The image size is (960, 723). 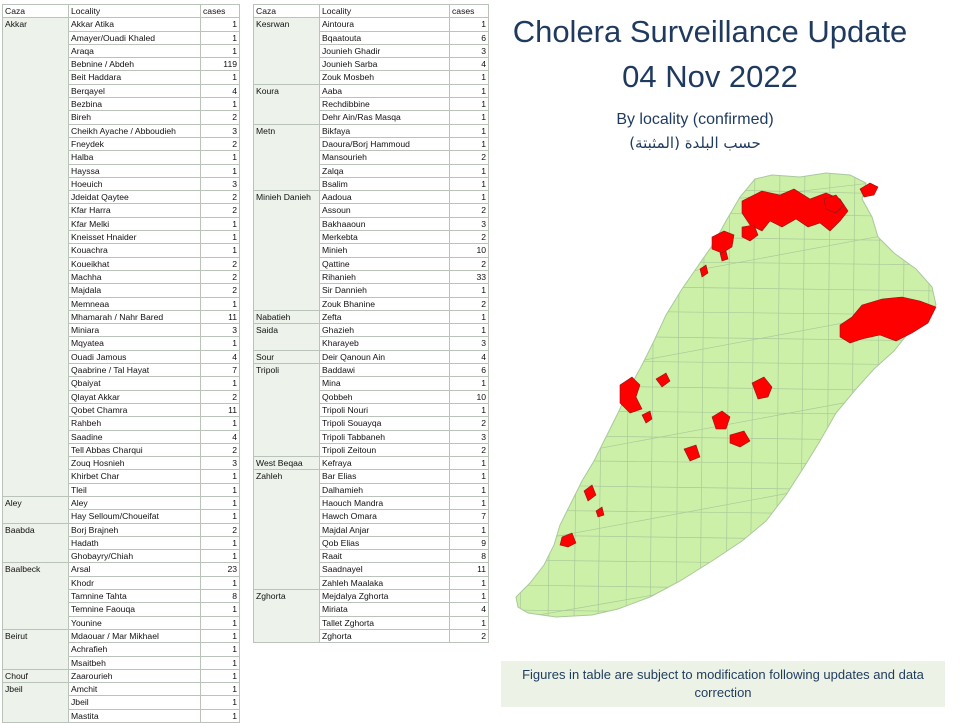 I want to click on table-row: Tripoli Souayqa 2, so click(x=371, y=423).